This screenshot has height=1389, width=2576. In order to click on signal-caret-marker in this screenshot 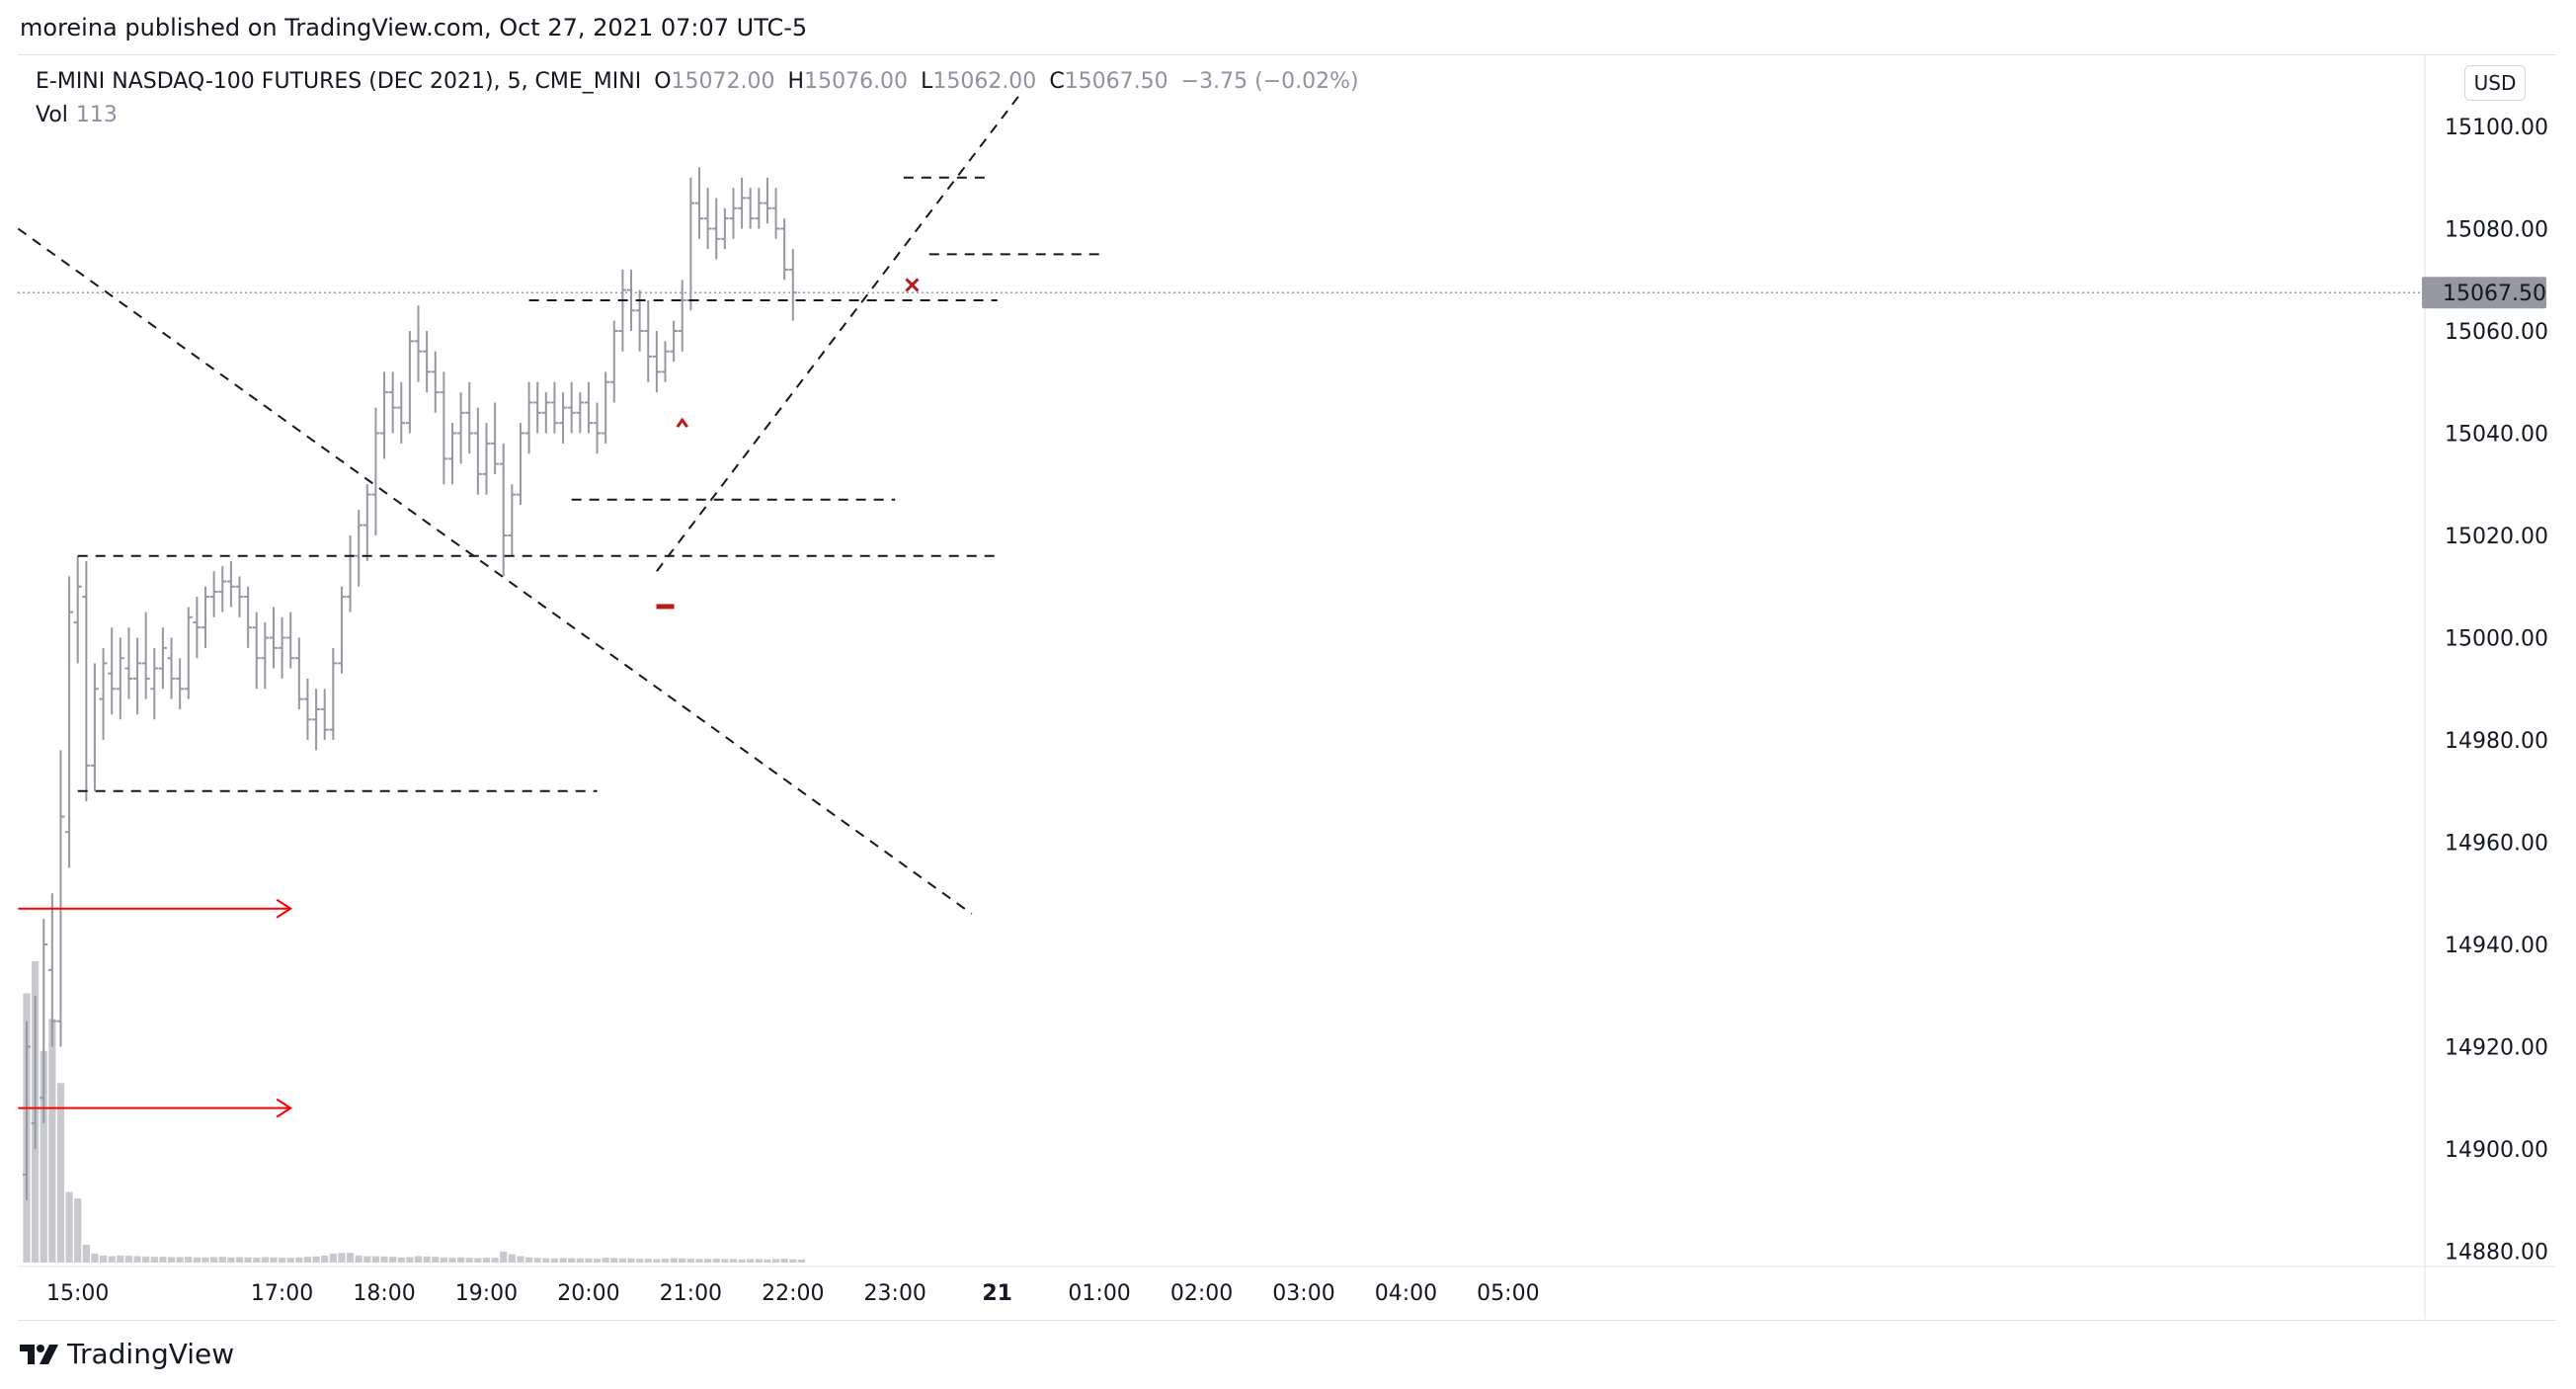, I will do `click(682, 423)`.